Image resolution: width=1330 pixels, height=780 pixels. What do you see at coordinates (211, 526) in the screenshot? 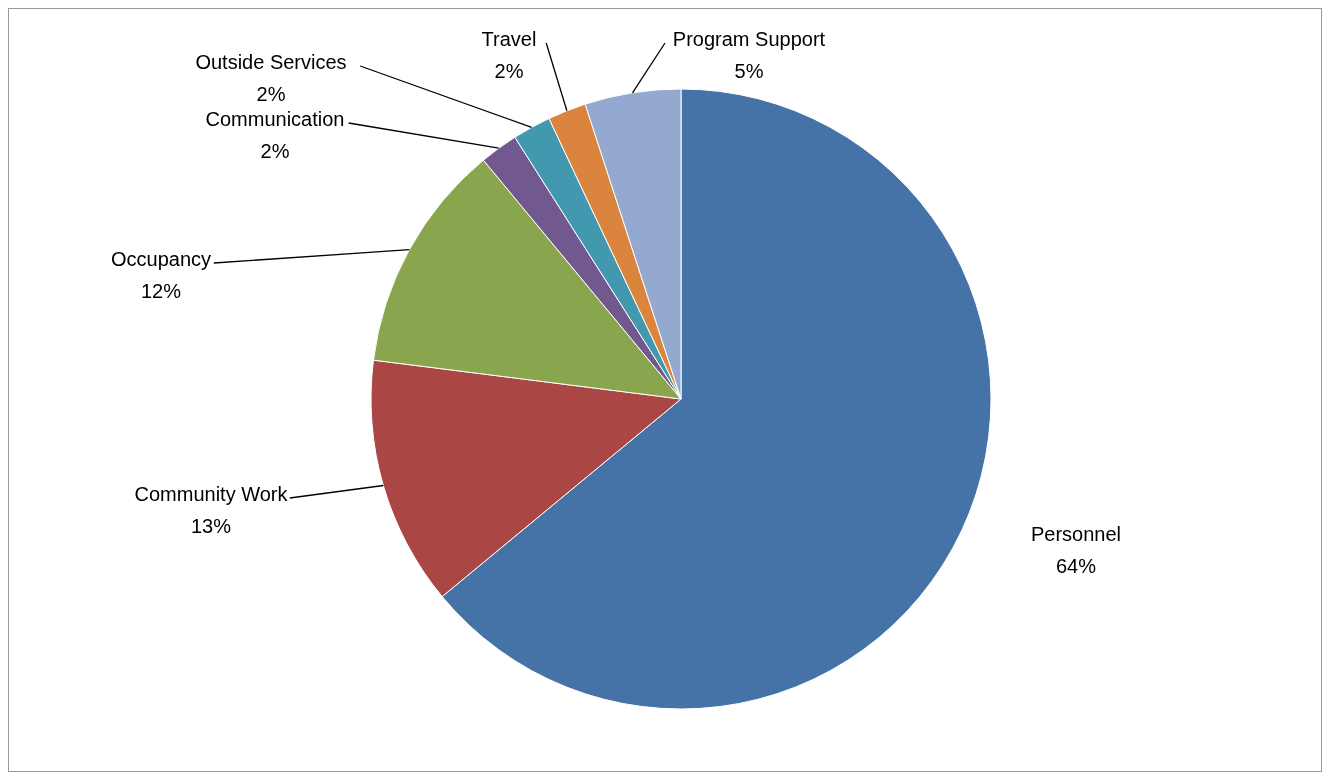
I see `data-label: 13%` at bounding box center [211, 526].